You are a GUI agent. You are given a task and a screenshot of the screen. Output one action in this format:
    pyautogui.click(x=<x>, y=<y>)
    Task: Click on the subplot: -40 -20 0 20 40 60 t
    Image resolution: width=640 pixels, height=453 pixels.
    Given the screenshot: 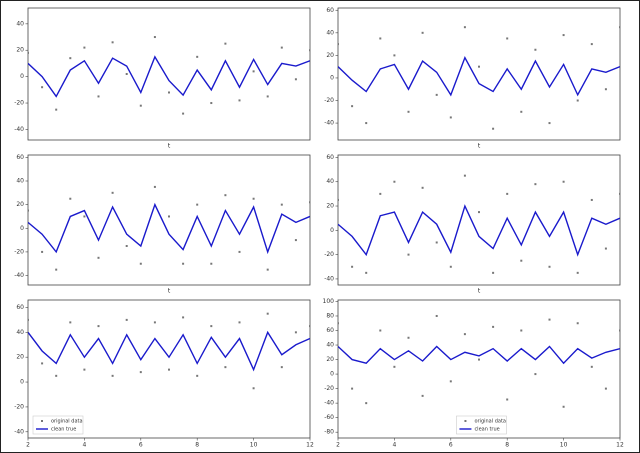 What is the action you would take?
    pyautogui.click(x=472, y=78)
    